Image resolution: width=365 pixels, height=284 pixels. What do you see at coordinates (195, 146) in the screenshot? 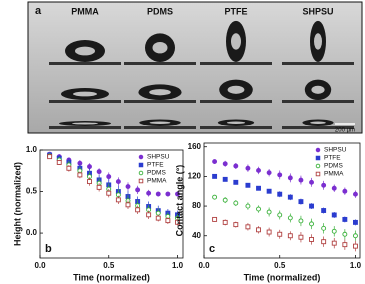
I see `y-tick-label: 160` at bounding box center [195, 146].